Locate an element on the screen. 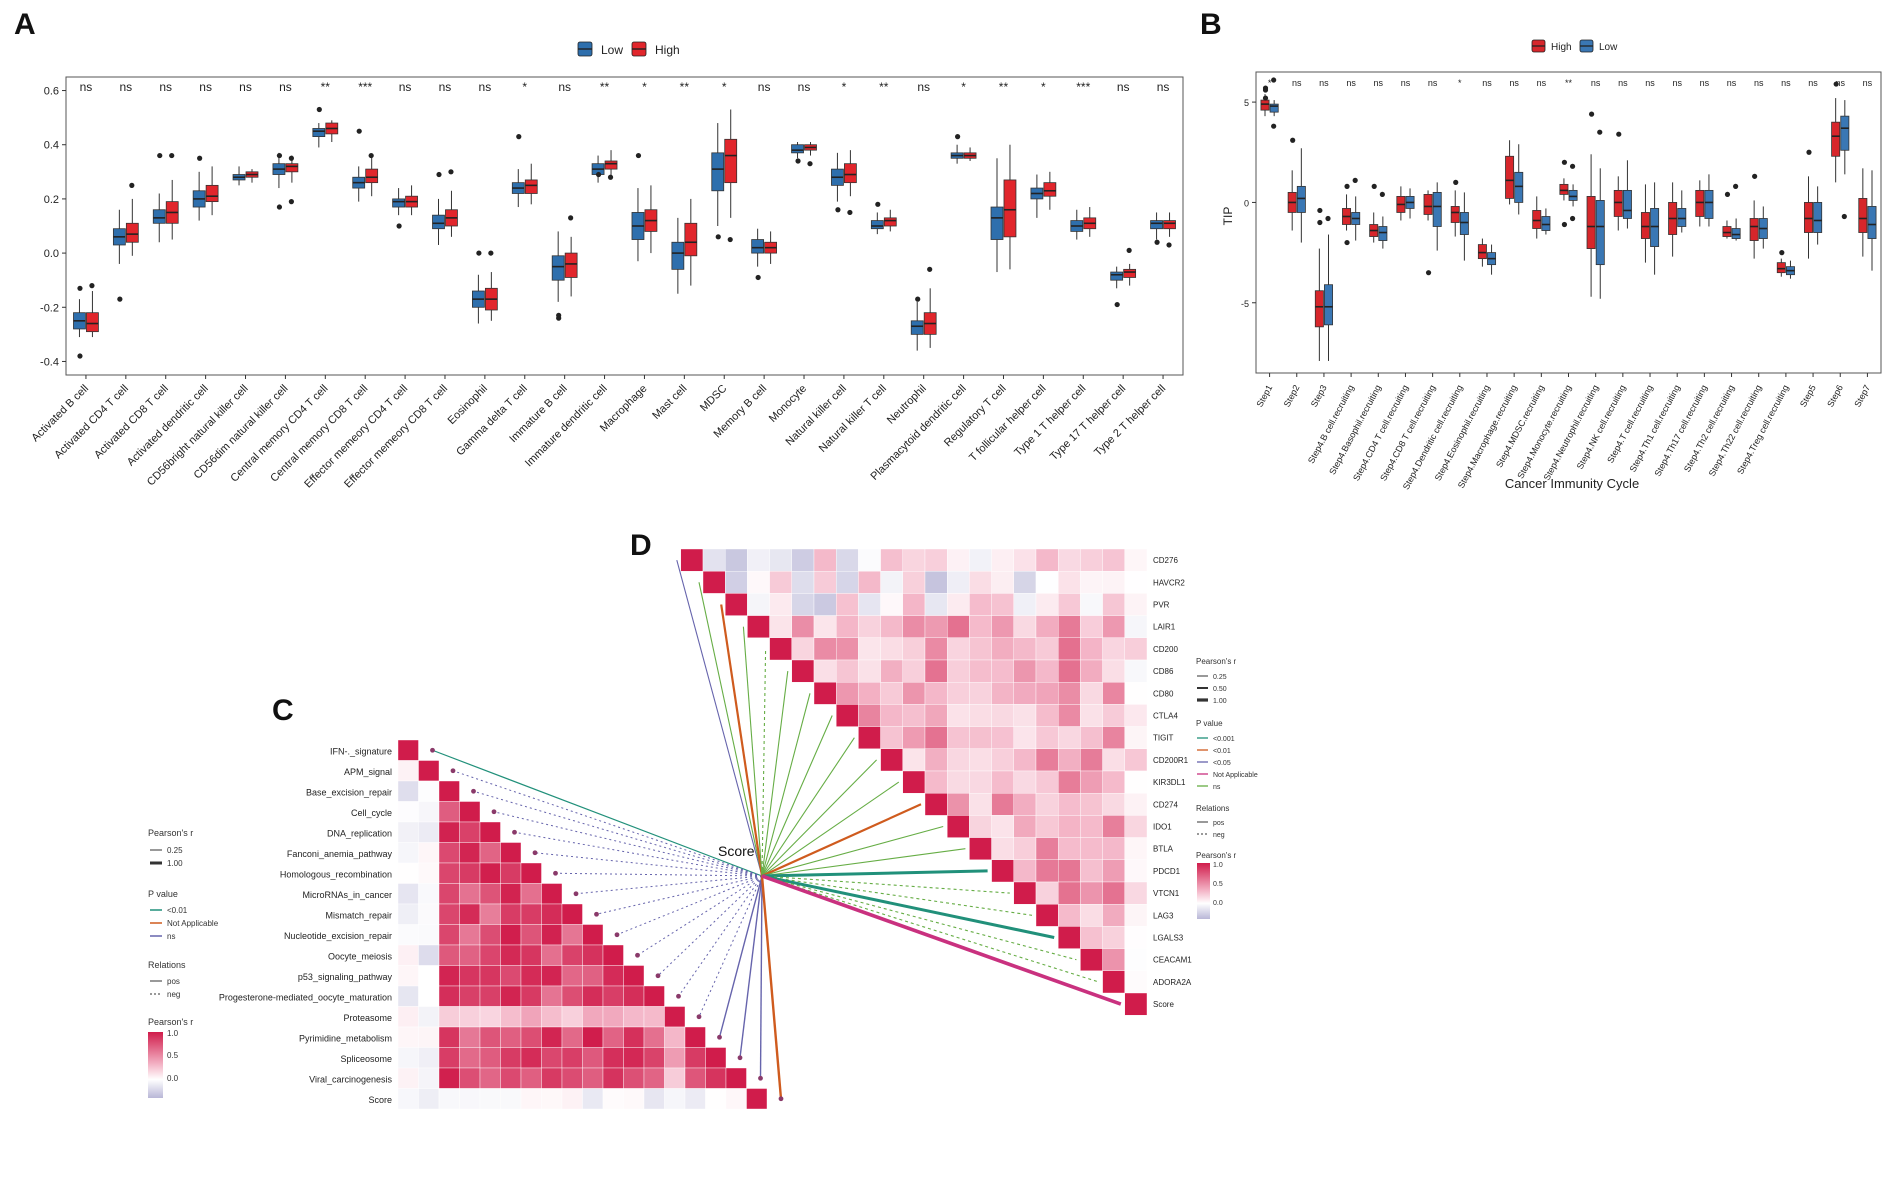  legend-d-width-1: 0.50 is located at coordinates (1220, 689).